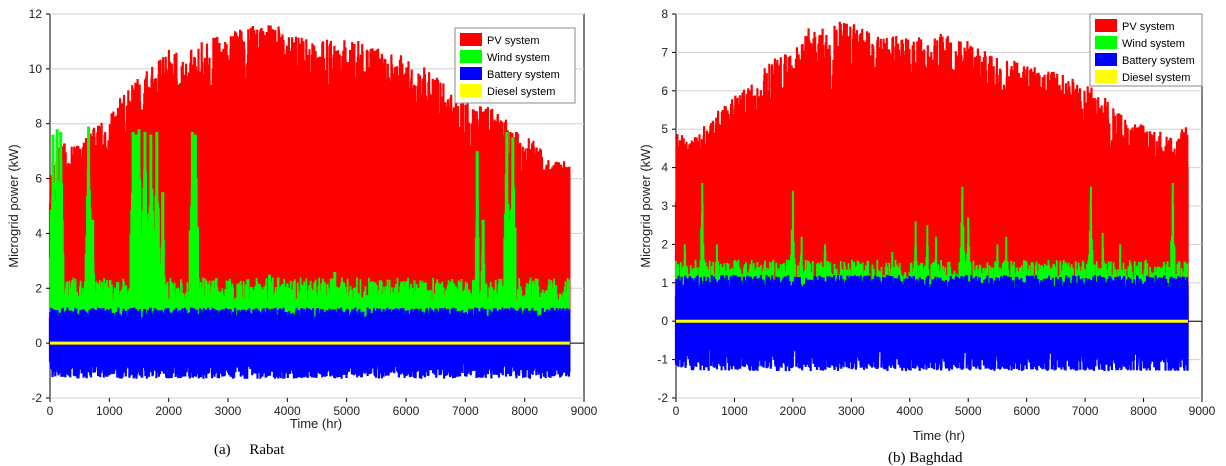 The image size is (1226, 466). I want to click on y-tick-label: 1, so click(664, 283).